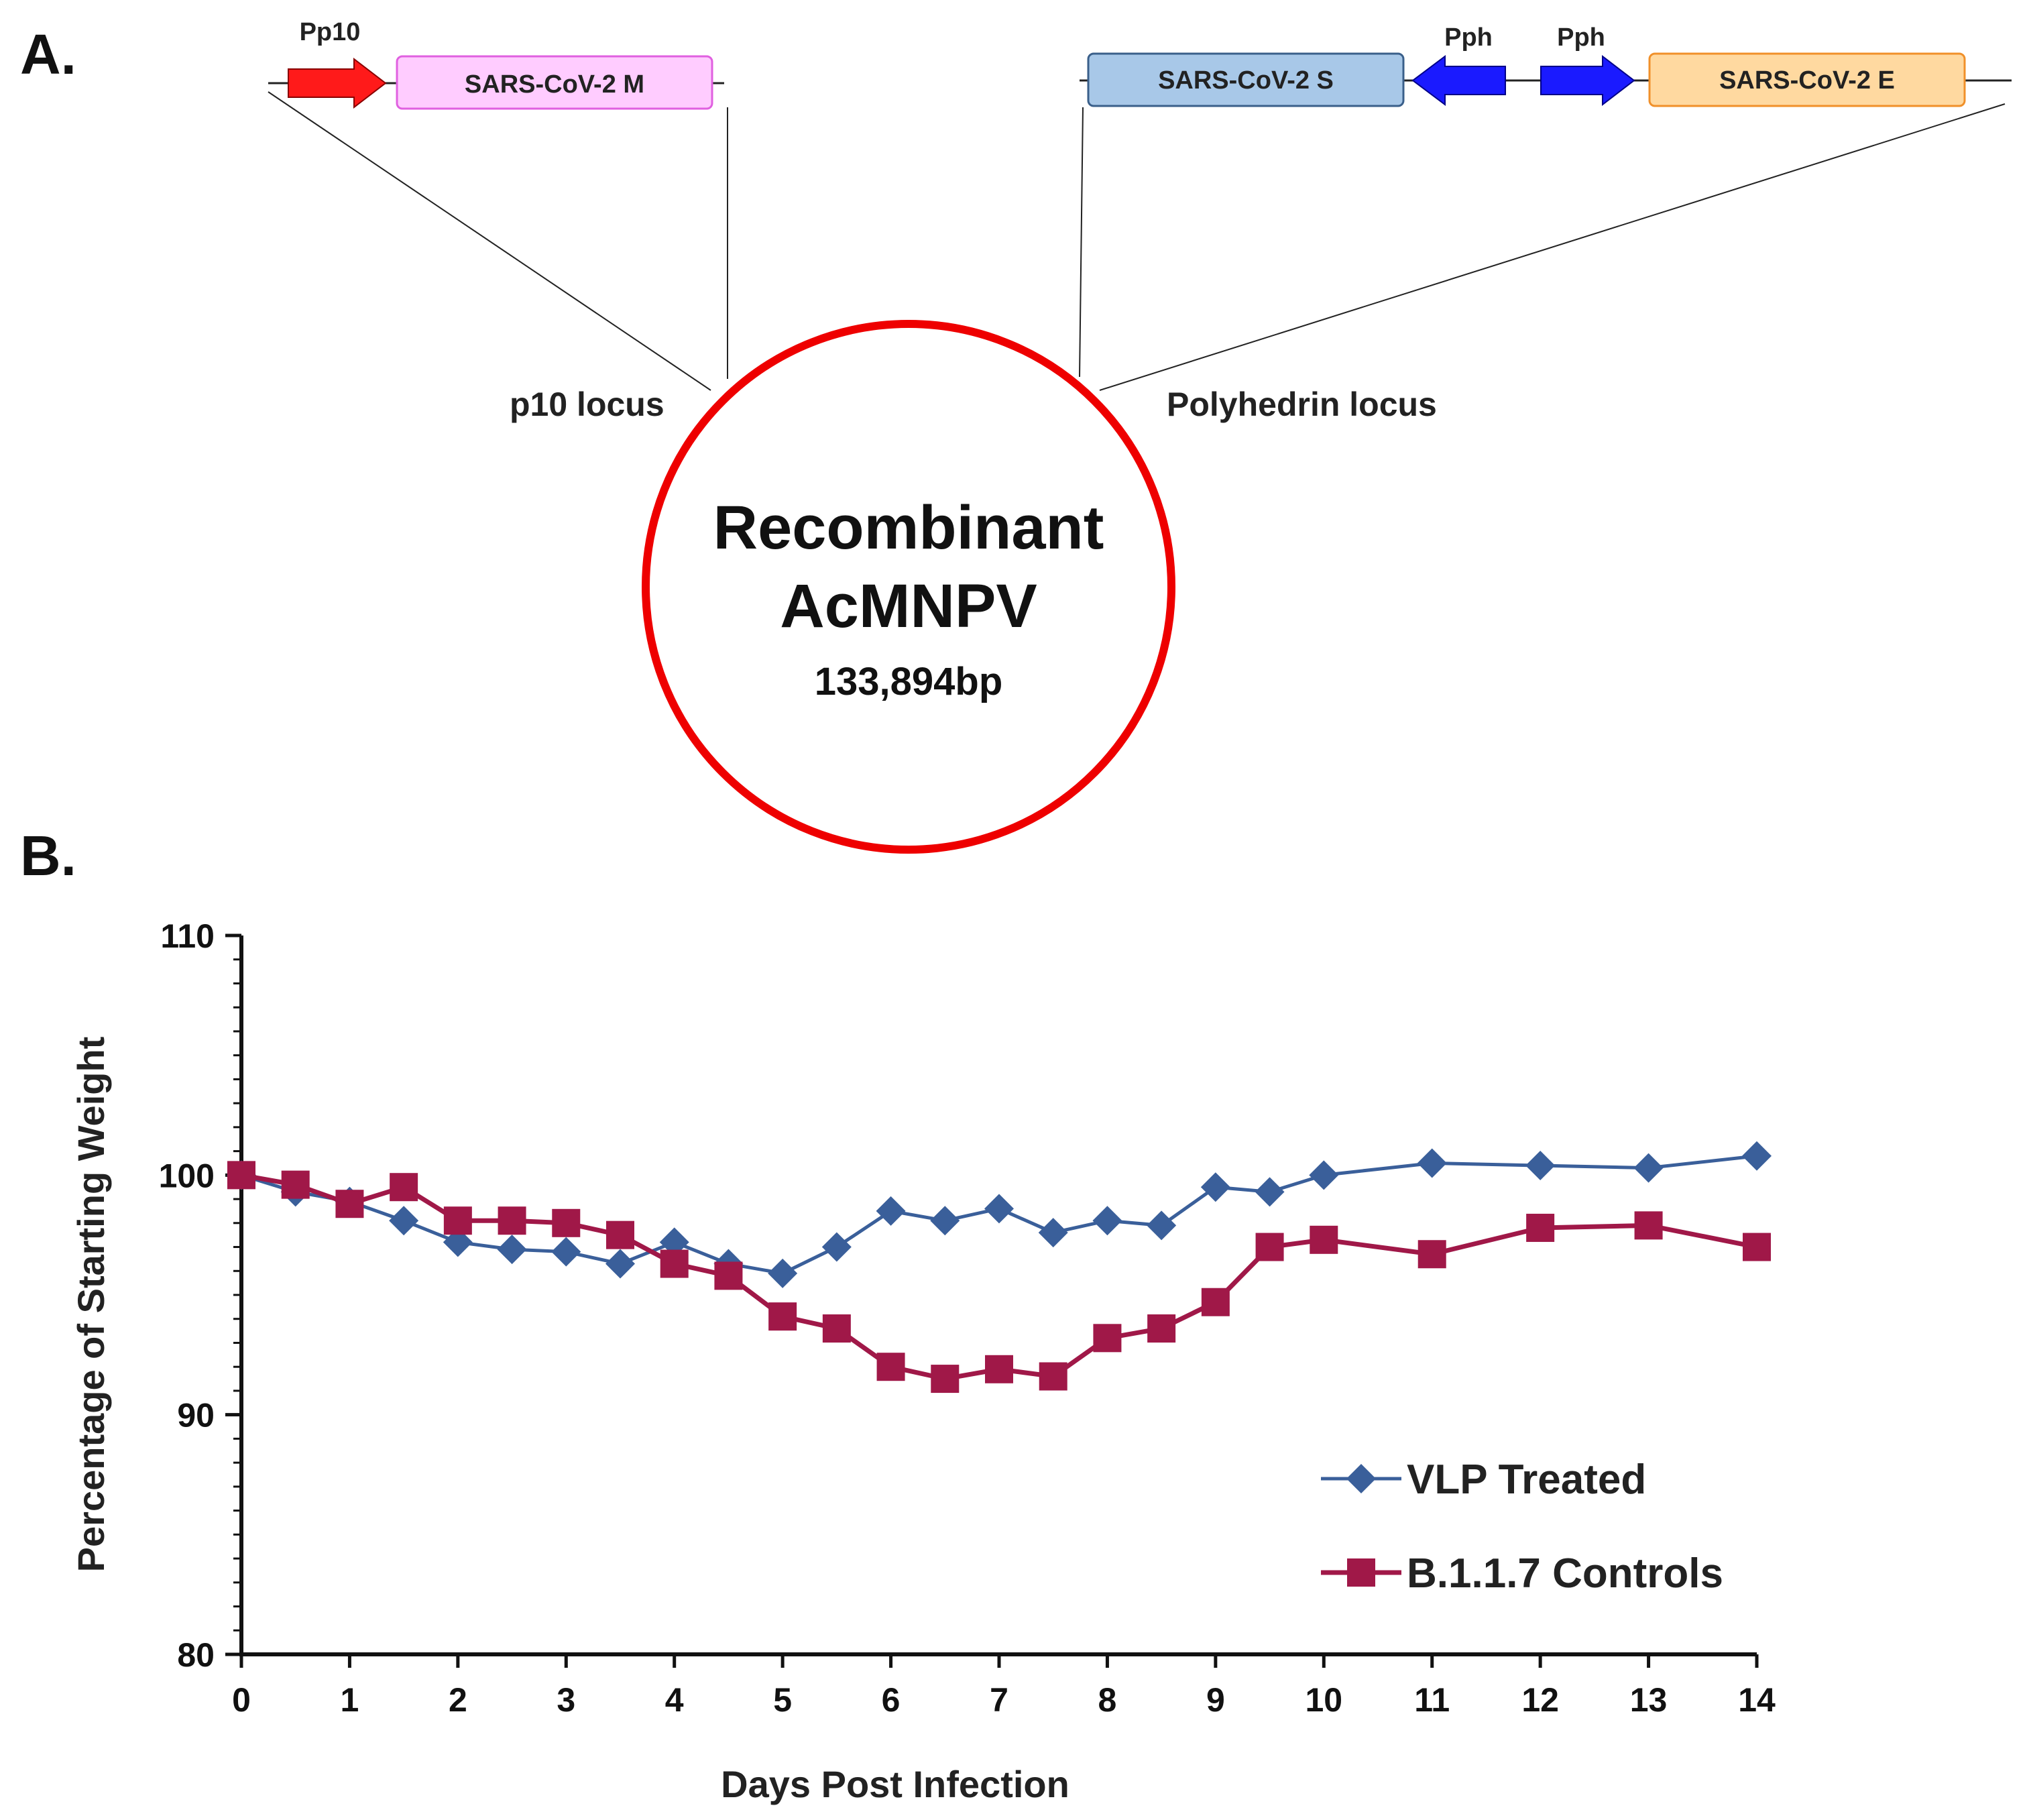  What do you see at coordinates (48, 855) in the screenshot?
I see `panel-b-letter: B.` at bounding box center [48, 855].